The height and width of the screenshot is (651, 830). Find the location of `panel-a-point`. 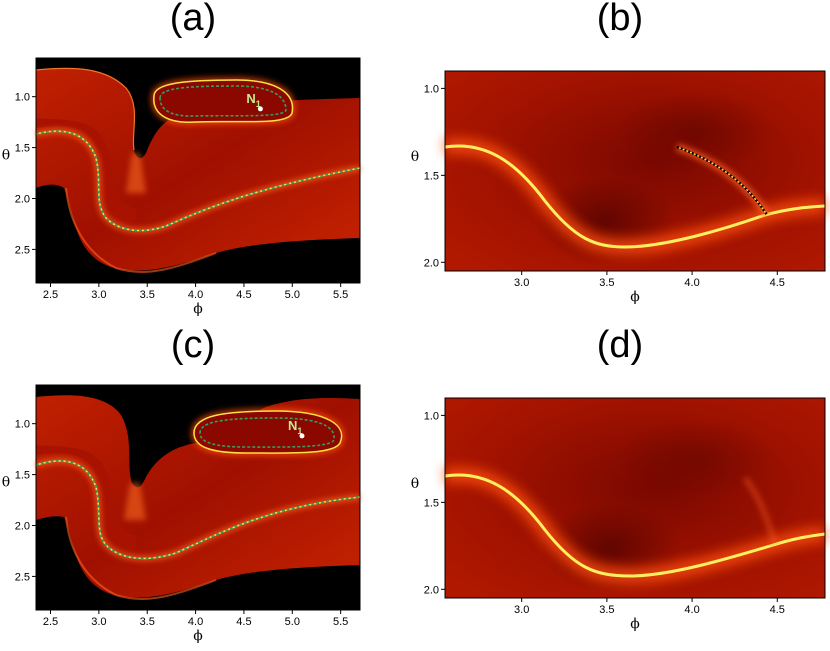

panel-a-point is located at coordinates (260, 109).